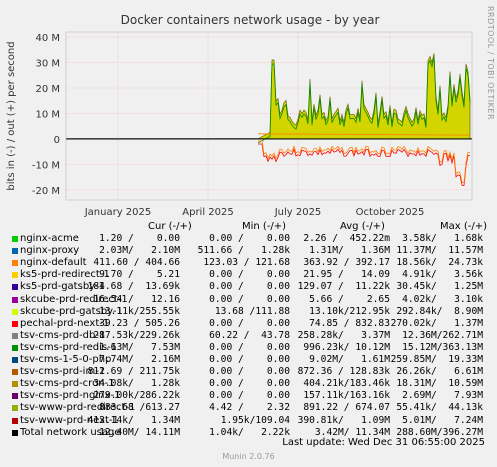  I want to click on legend-min: 1.04k/ 2.22k, so click(249, 432).